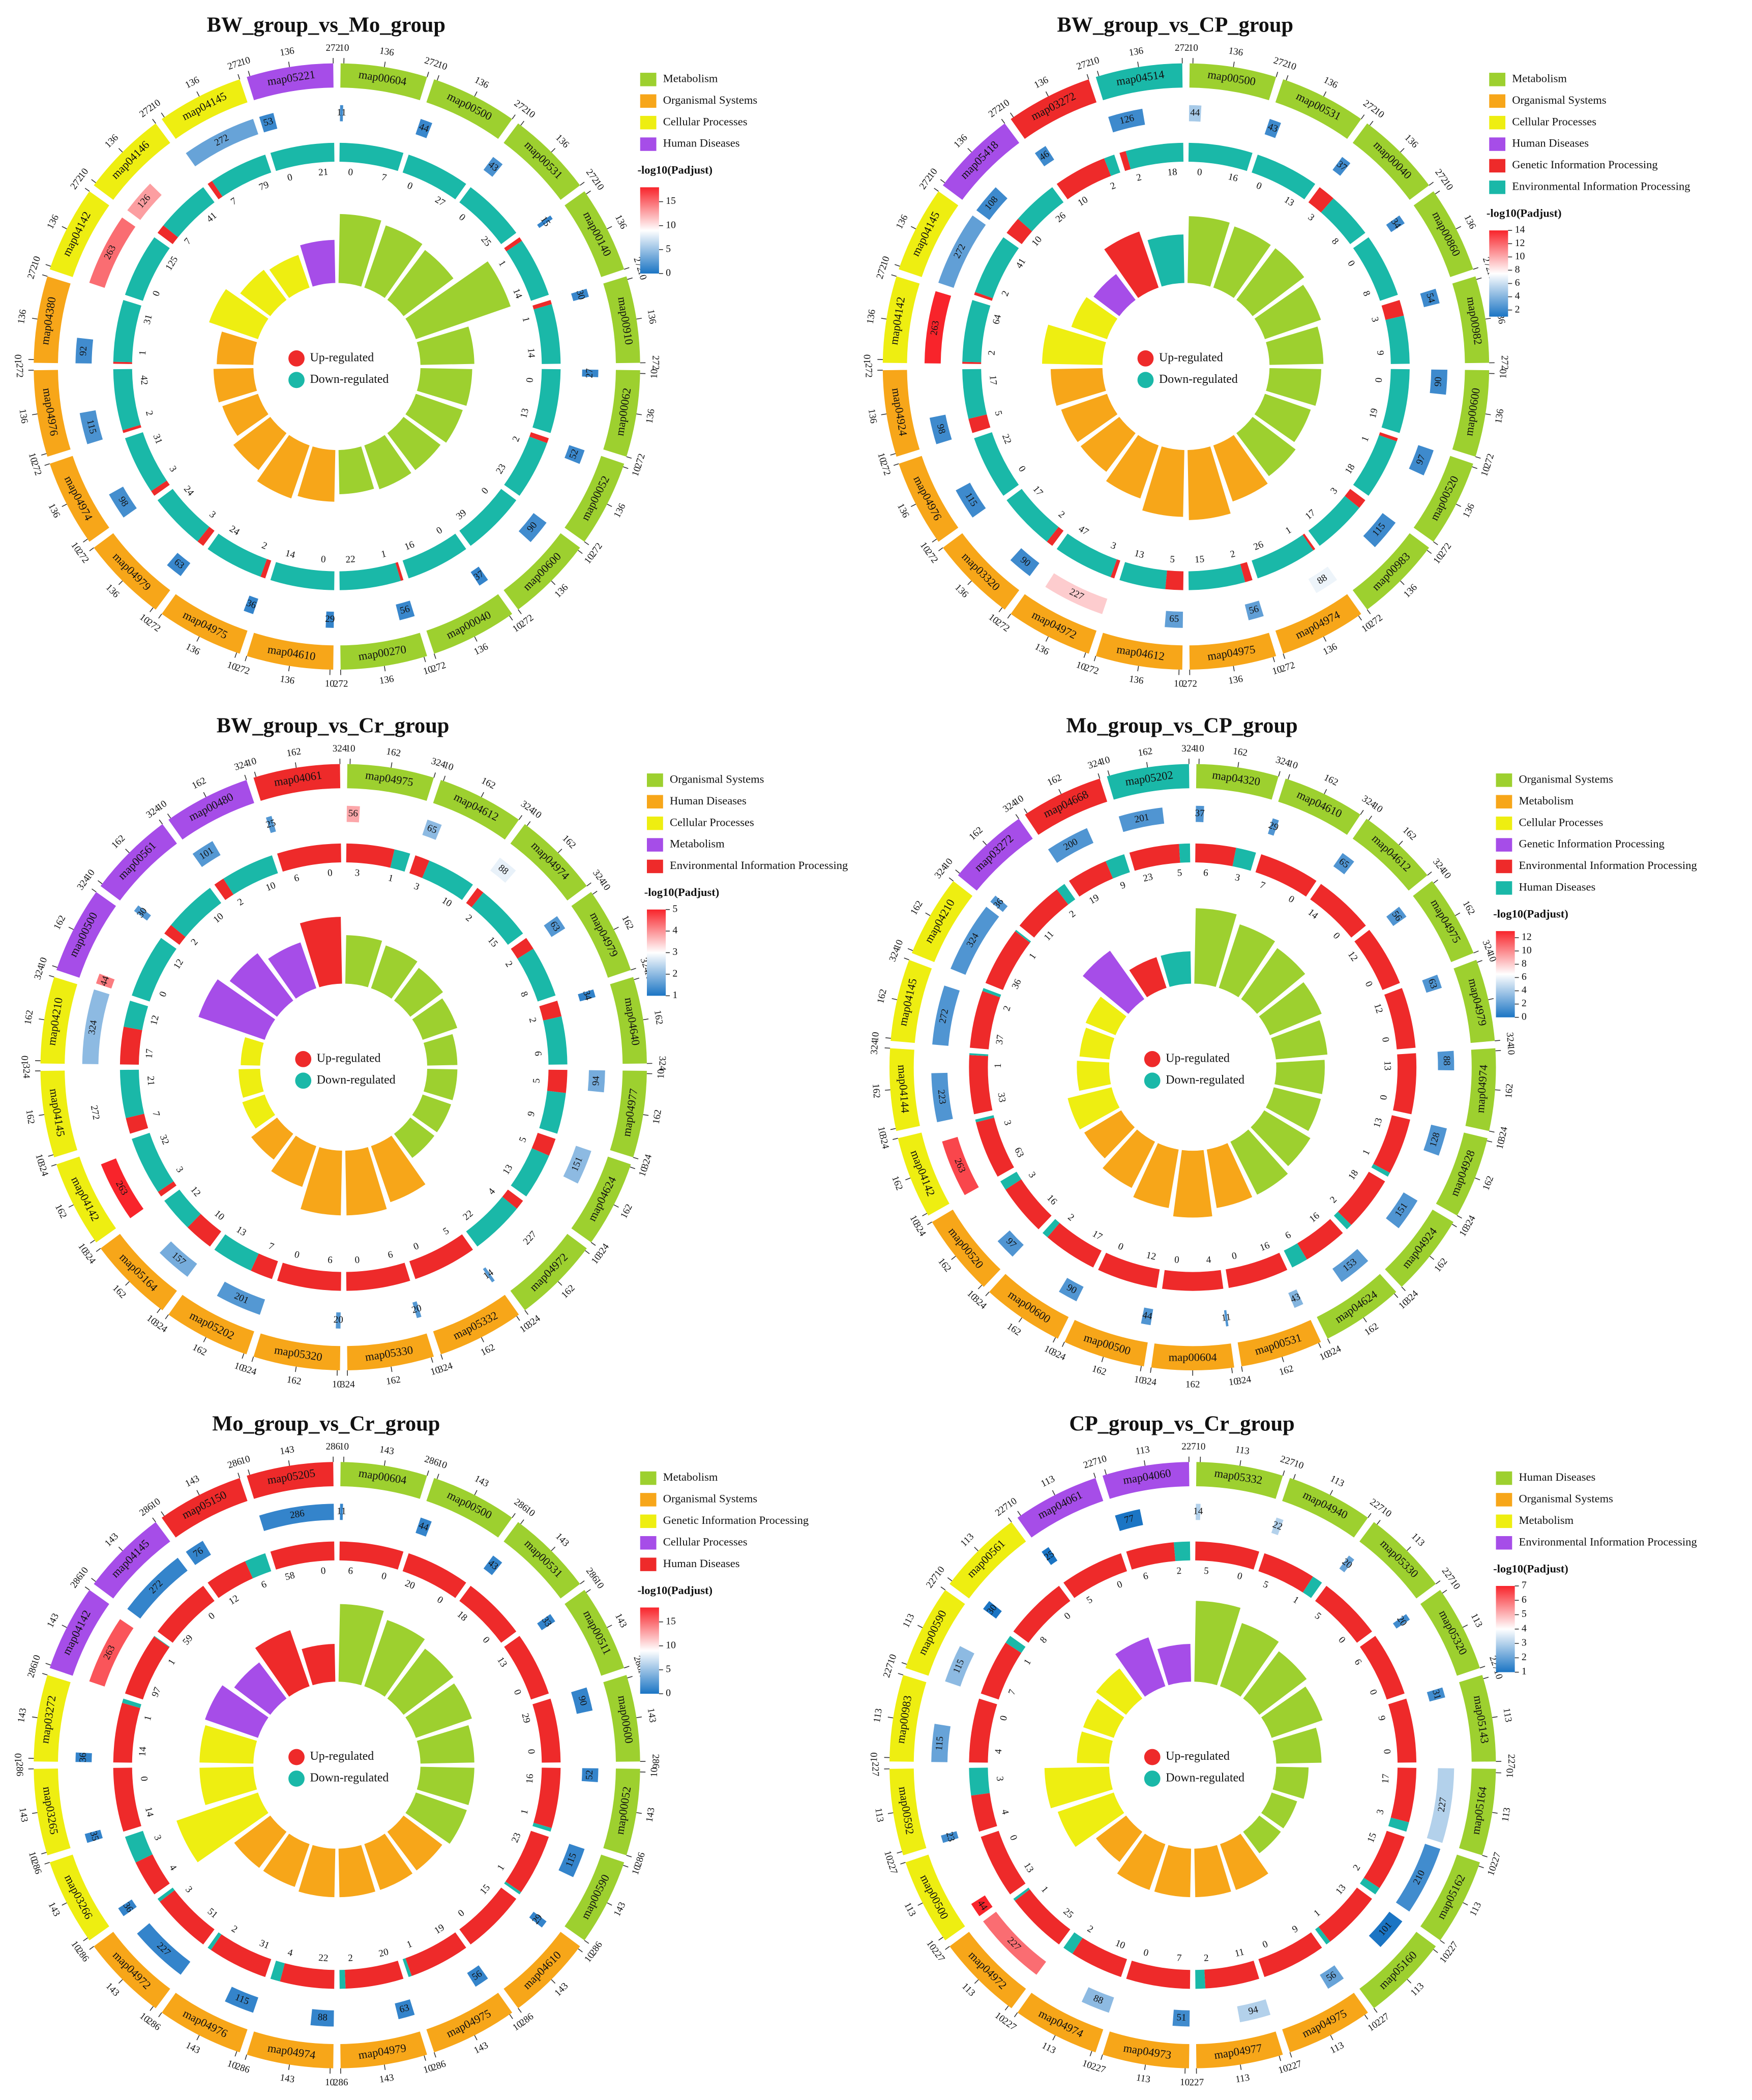 The image size is (1752, 2100). I want to click on ring-tick-label: 113, so click(1506, 1814).